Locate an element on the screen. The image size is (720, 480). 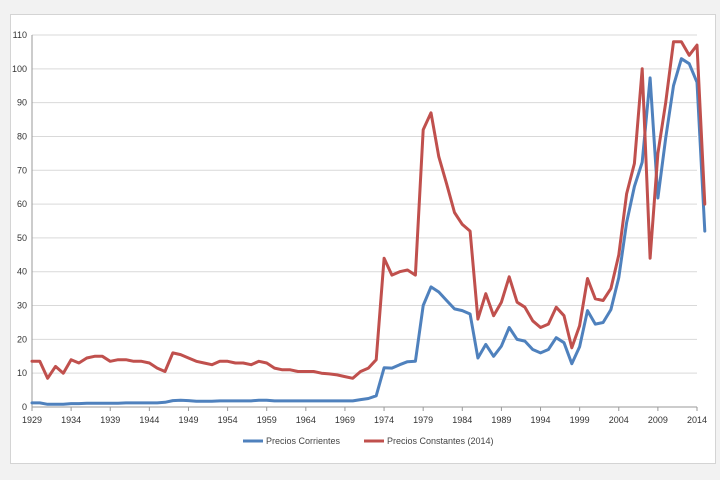
y-tick-label: 60 is located at coordinates (22, 204).